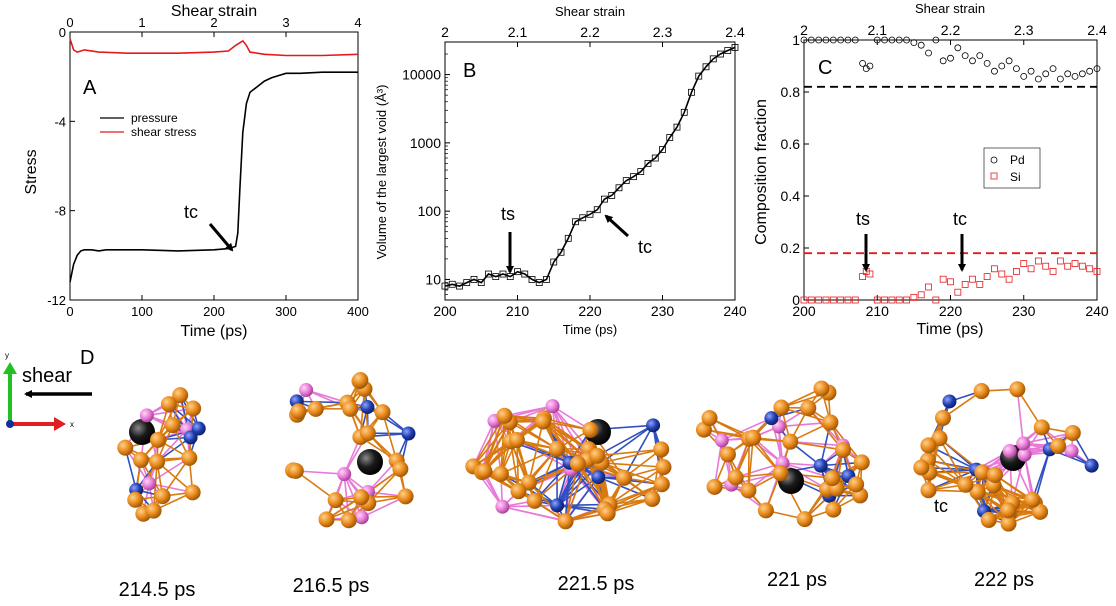  Describe the element at coordinates (163, 132) in the screenshot. I see `legend-shear-stress: shear stress` at that location.